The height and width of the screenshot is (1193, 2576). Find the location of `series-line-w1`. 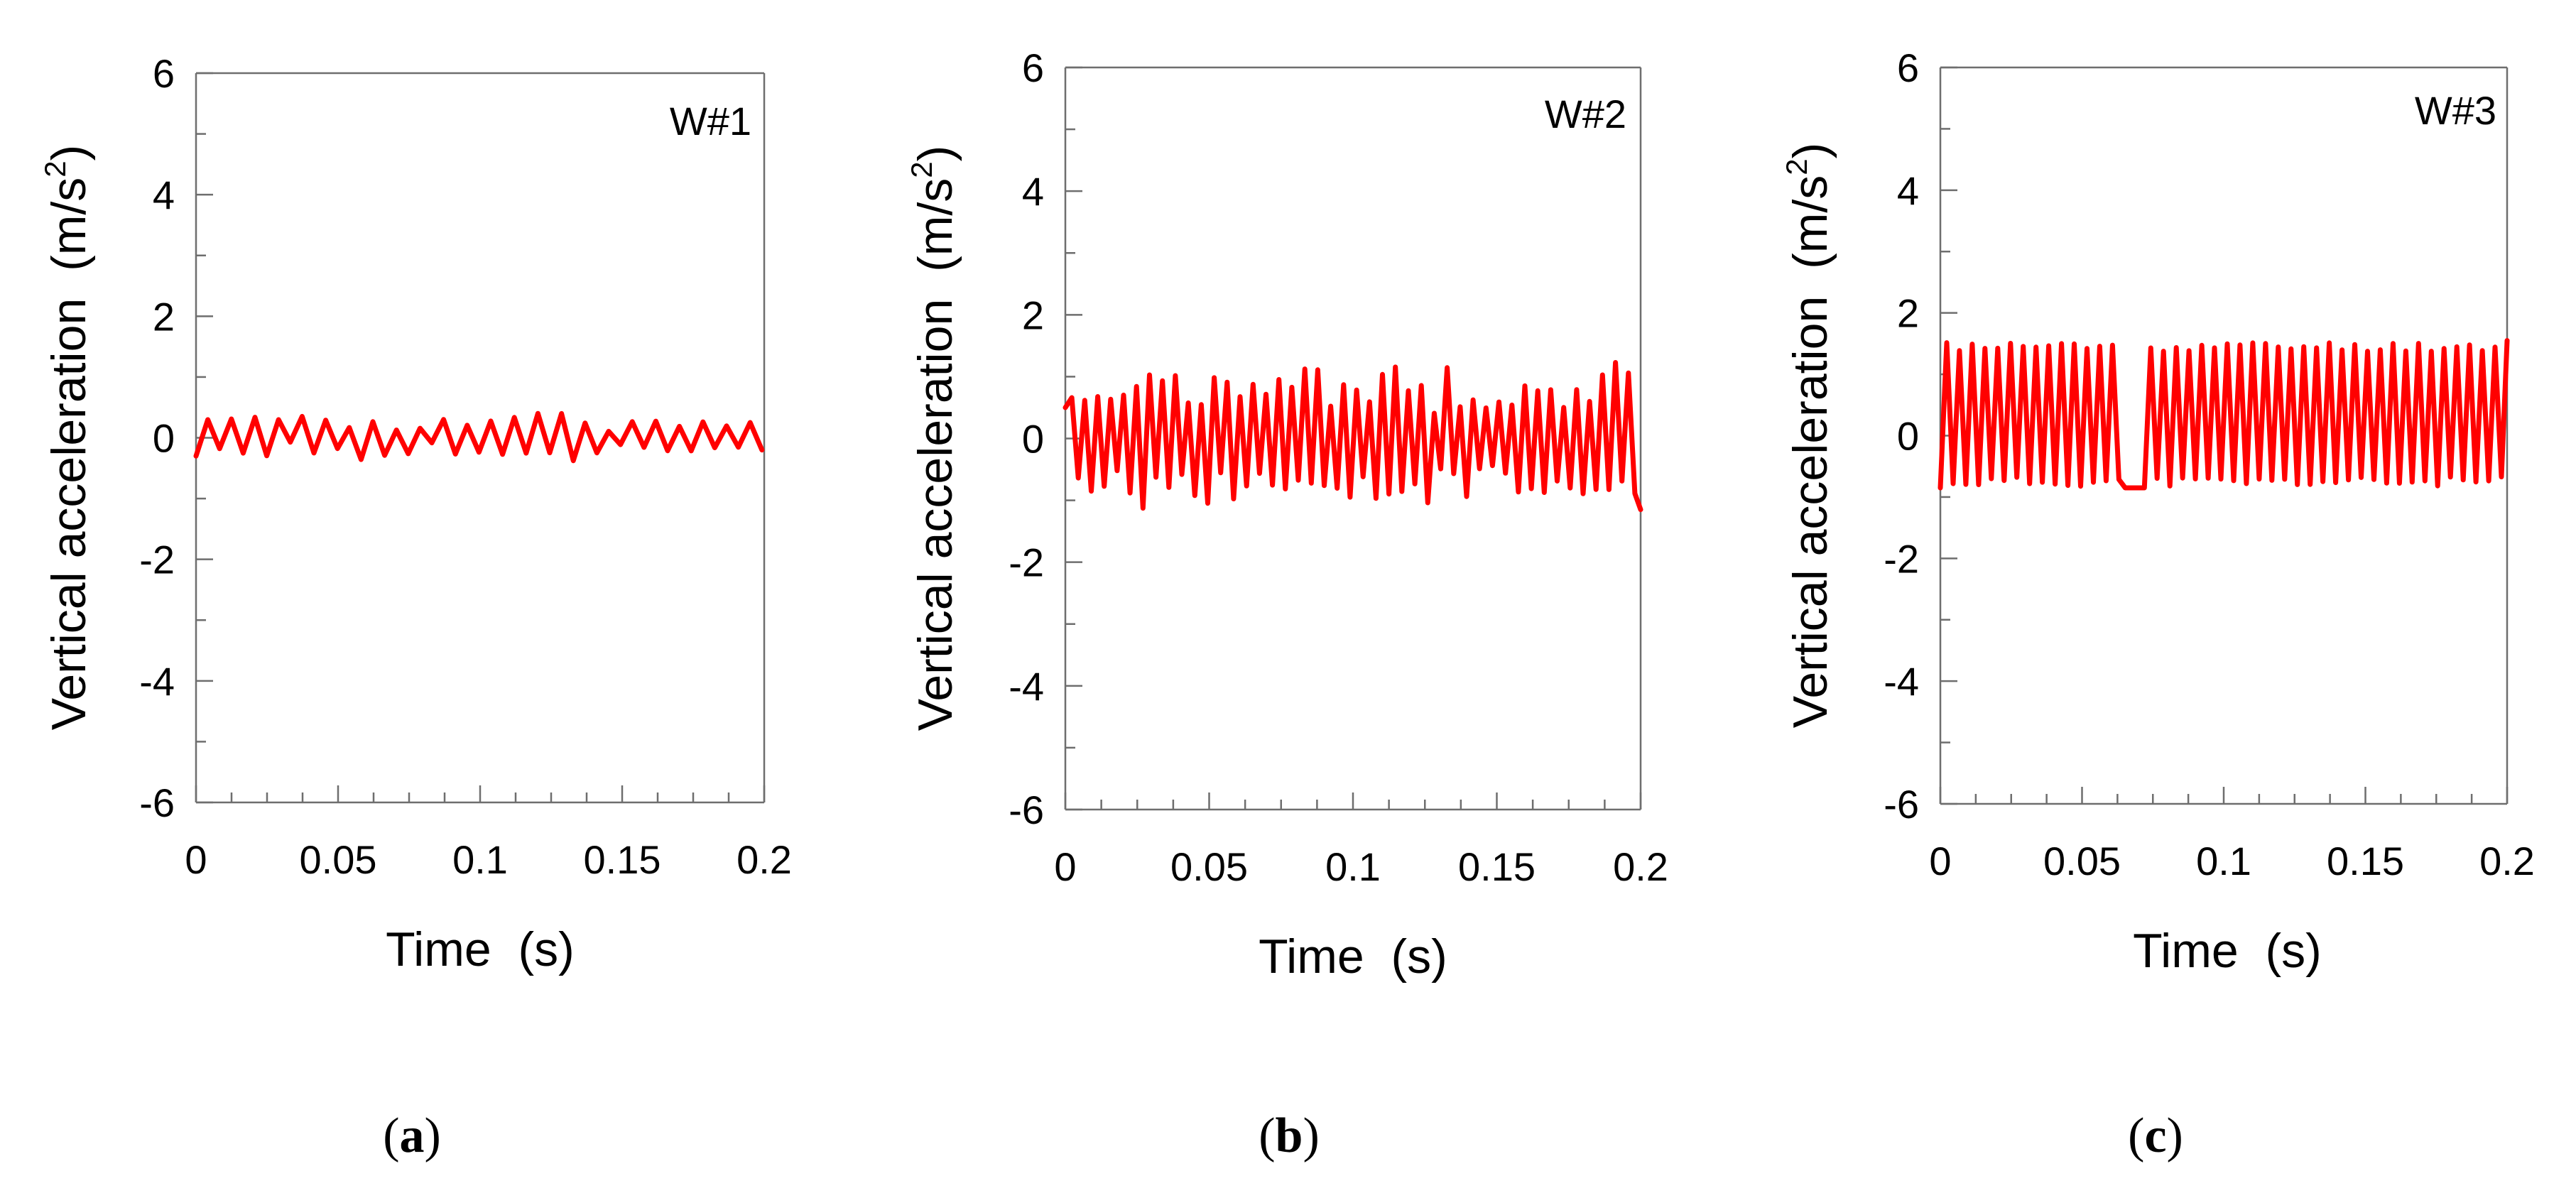

series-line-w1 is located at coordinates (479, 437).